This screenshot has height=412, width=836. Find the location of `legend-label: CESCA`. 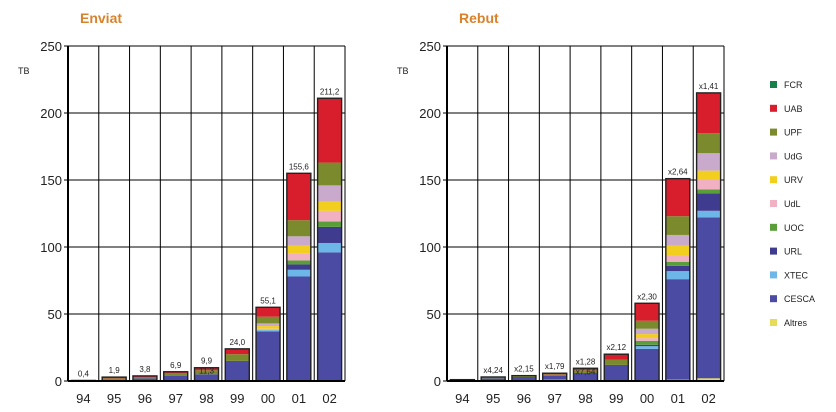

legend-label: CESCA is located at coordinates (799, 299).